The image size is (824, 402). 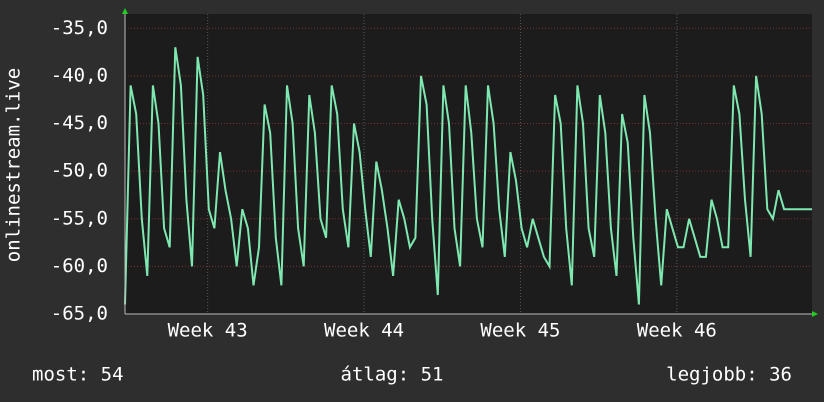 What do you see at coordinates (520, 331) in the screenshot?
I see `x-tick-label: Week 45` at bounding box center [520, 331].